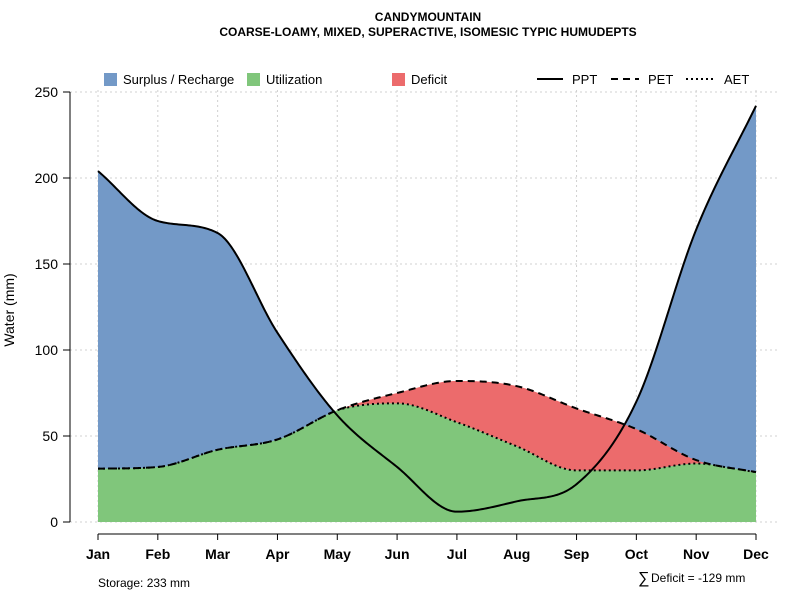  Describe the element at coordinates (157, 554) in the screenshot. I see `x-tick-label: Feb` at that location.